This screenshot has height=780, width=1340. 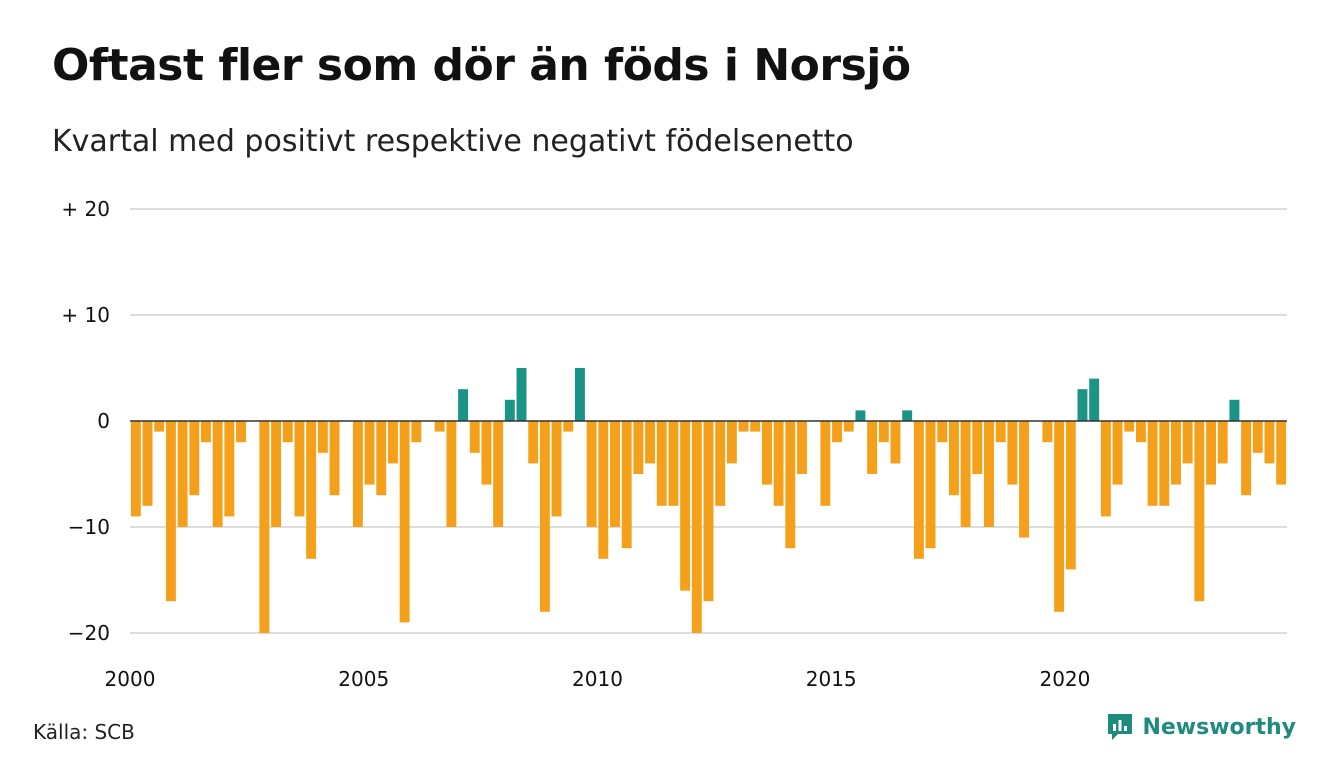 What do you see at coordinates (1219, 727) in the screenshot?
I see `brand-name: Newsworthy` at bounding box center [1219, 727].